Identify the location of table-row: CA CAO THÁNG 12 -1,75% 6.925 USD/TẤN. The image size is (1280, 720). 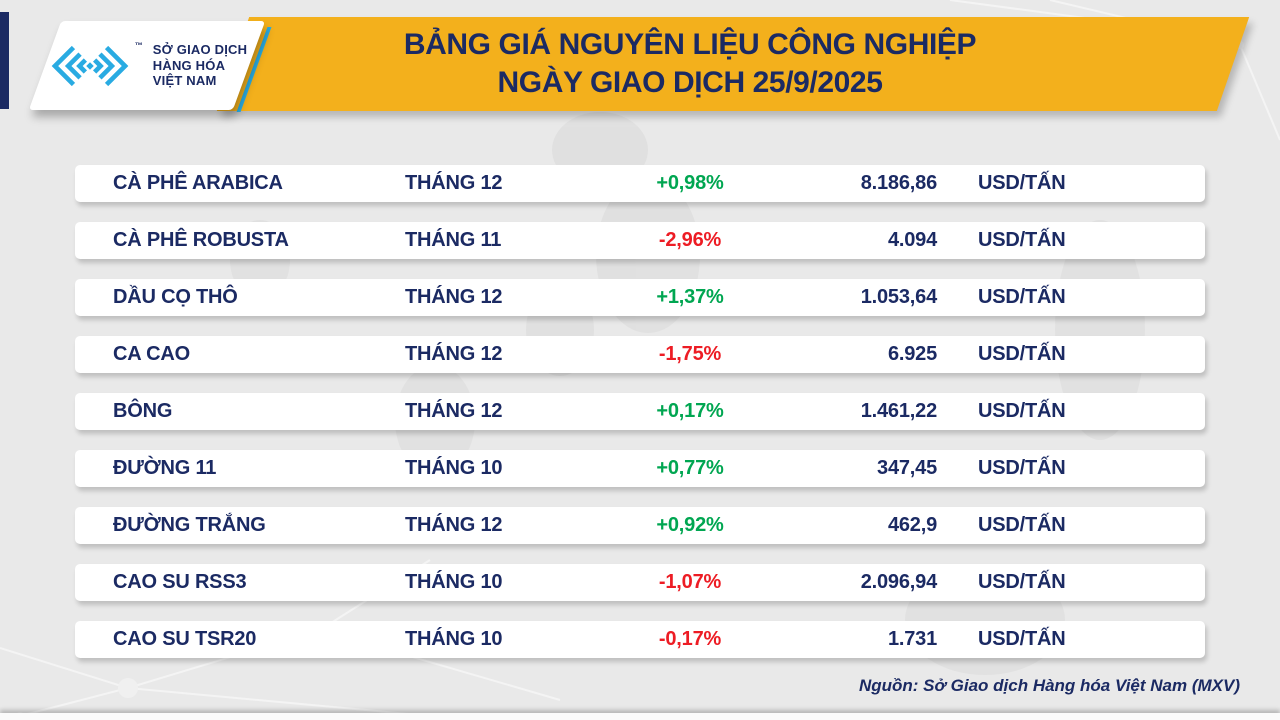
(640, 354).